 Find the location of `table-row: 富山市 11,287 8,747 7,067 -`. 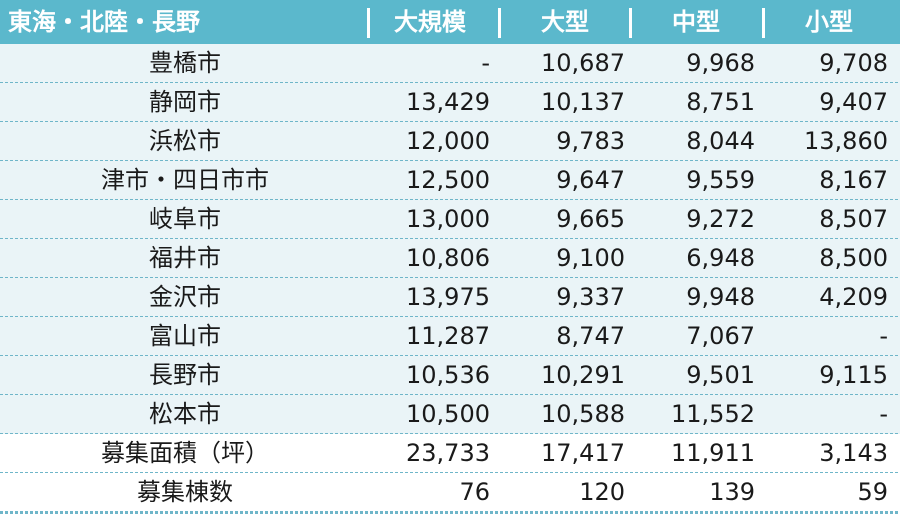

table-row: 富山市 11,287 8,747 7,067 - is located at coordinates (450, 337).